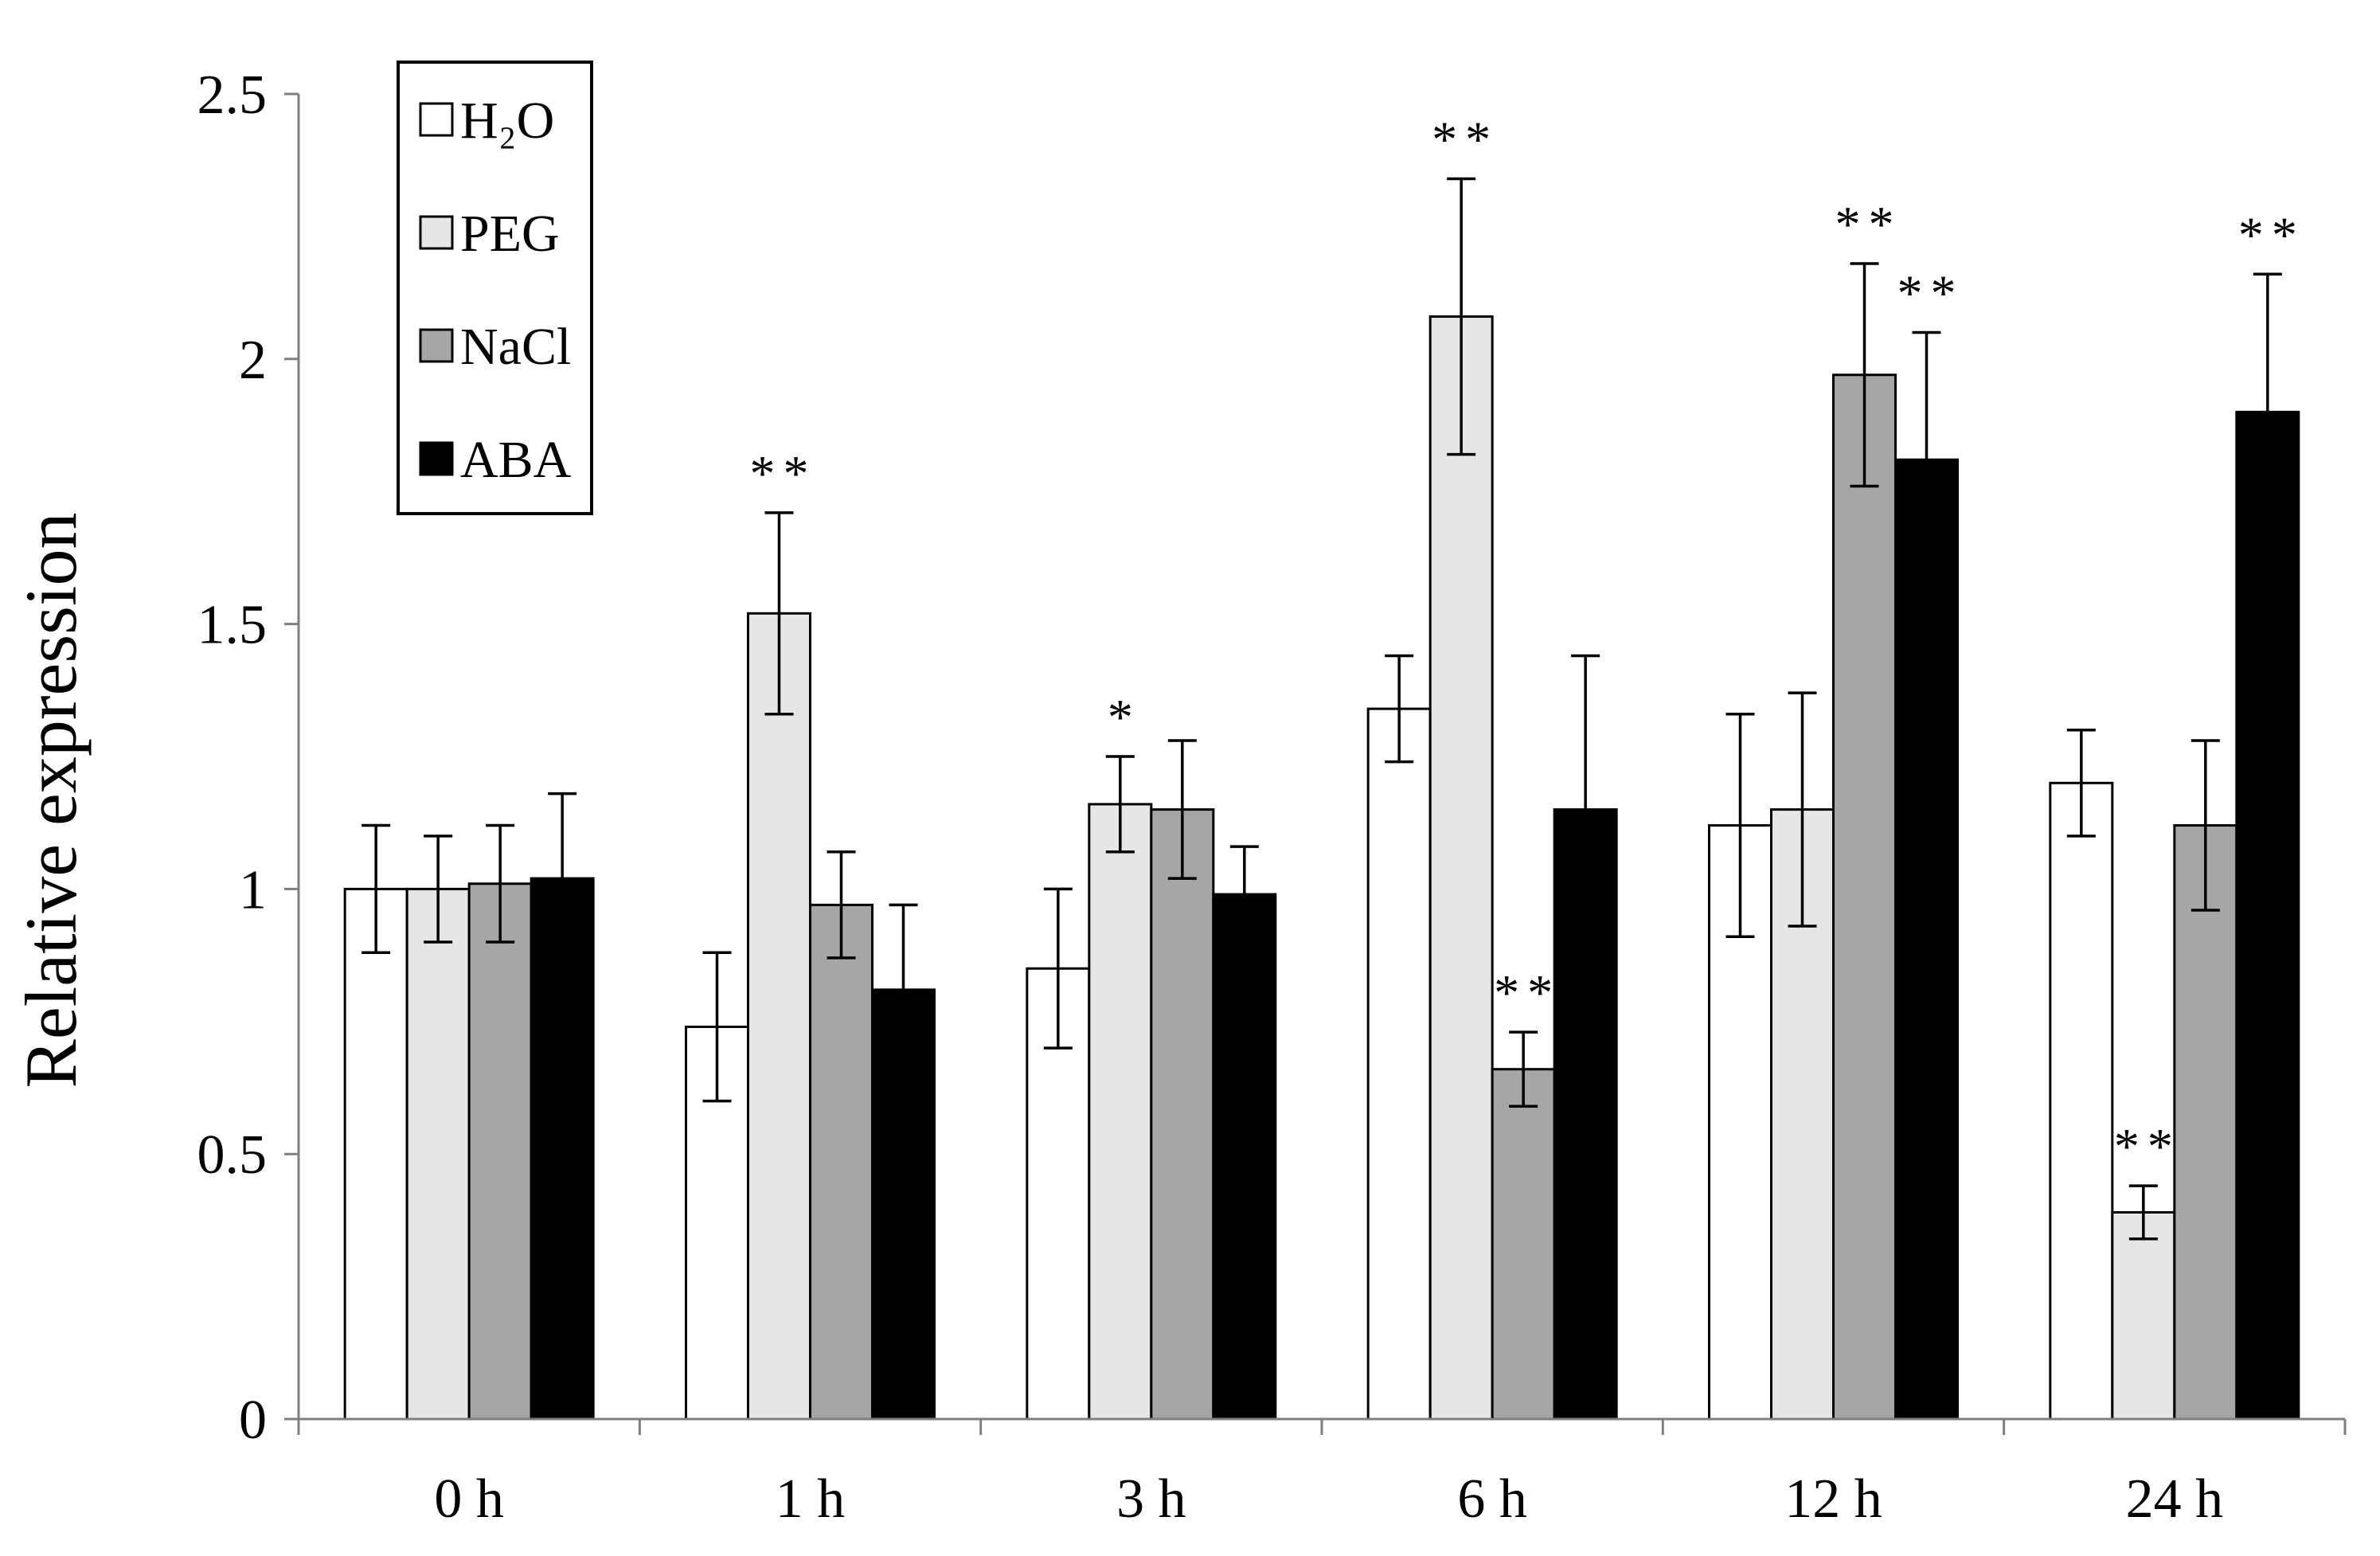 This screenshot has width=2380, height=1556. Describe the element at coordinates (1833, 1499) in the screenshot. I see `x-tick-label: 12 h` at that location.